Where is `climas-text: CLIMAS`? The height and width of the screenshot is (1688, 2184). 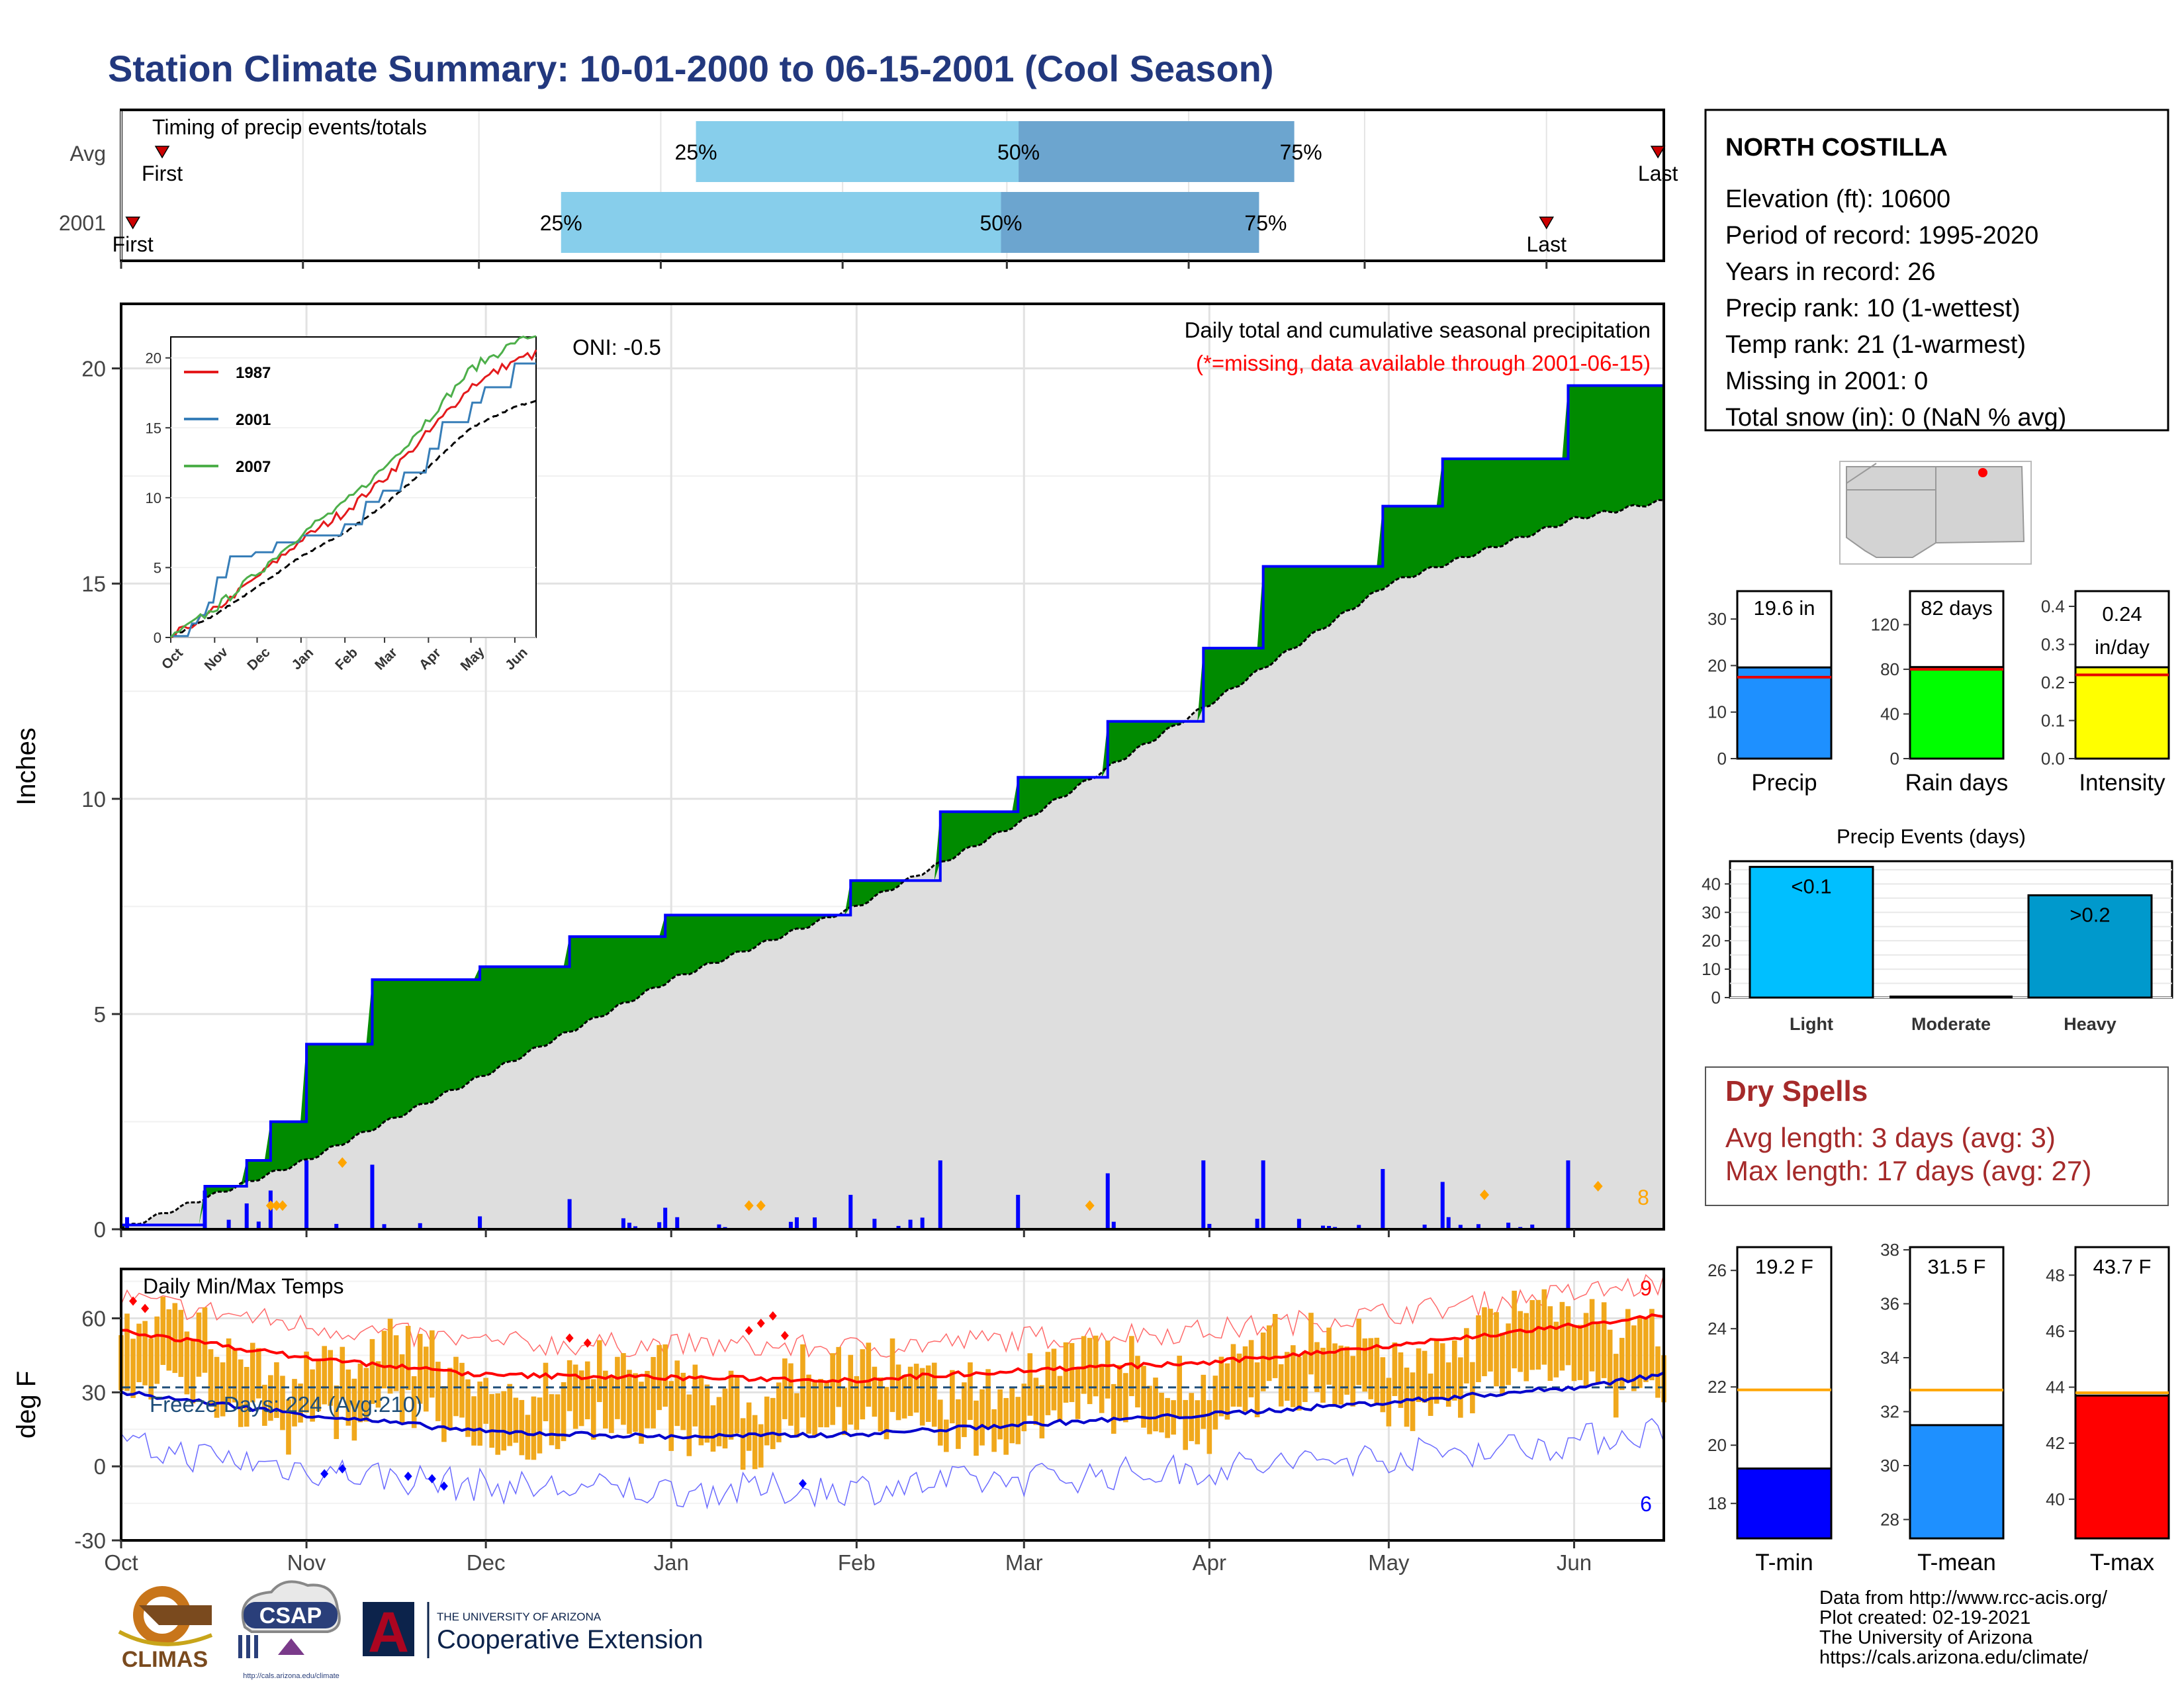
climas-text: CLIMAS is located at coordinates (165, 1659).